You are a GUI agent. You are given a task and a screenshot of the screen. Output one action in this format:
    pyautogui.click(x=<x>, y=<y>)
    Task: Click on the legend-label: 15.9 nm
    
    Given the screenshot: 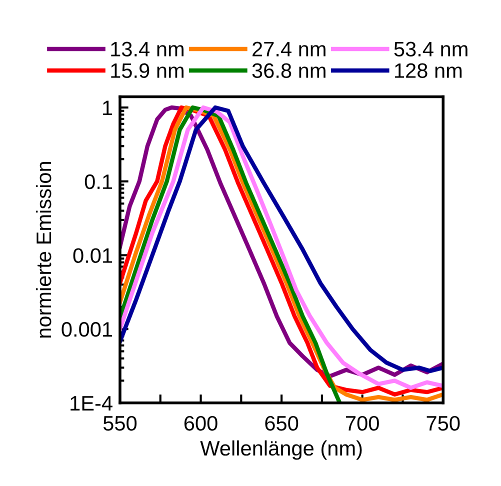 What is the action you would take?
    pyautogui.click(x=147, y=70)
    